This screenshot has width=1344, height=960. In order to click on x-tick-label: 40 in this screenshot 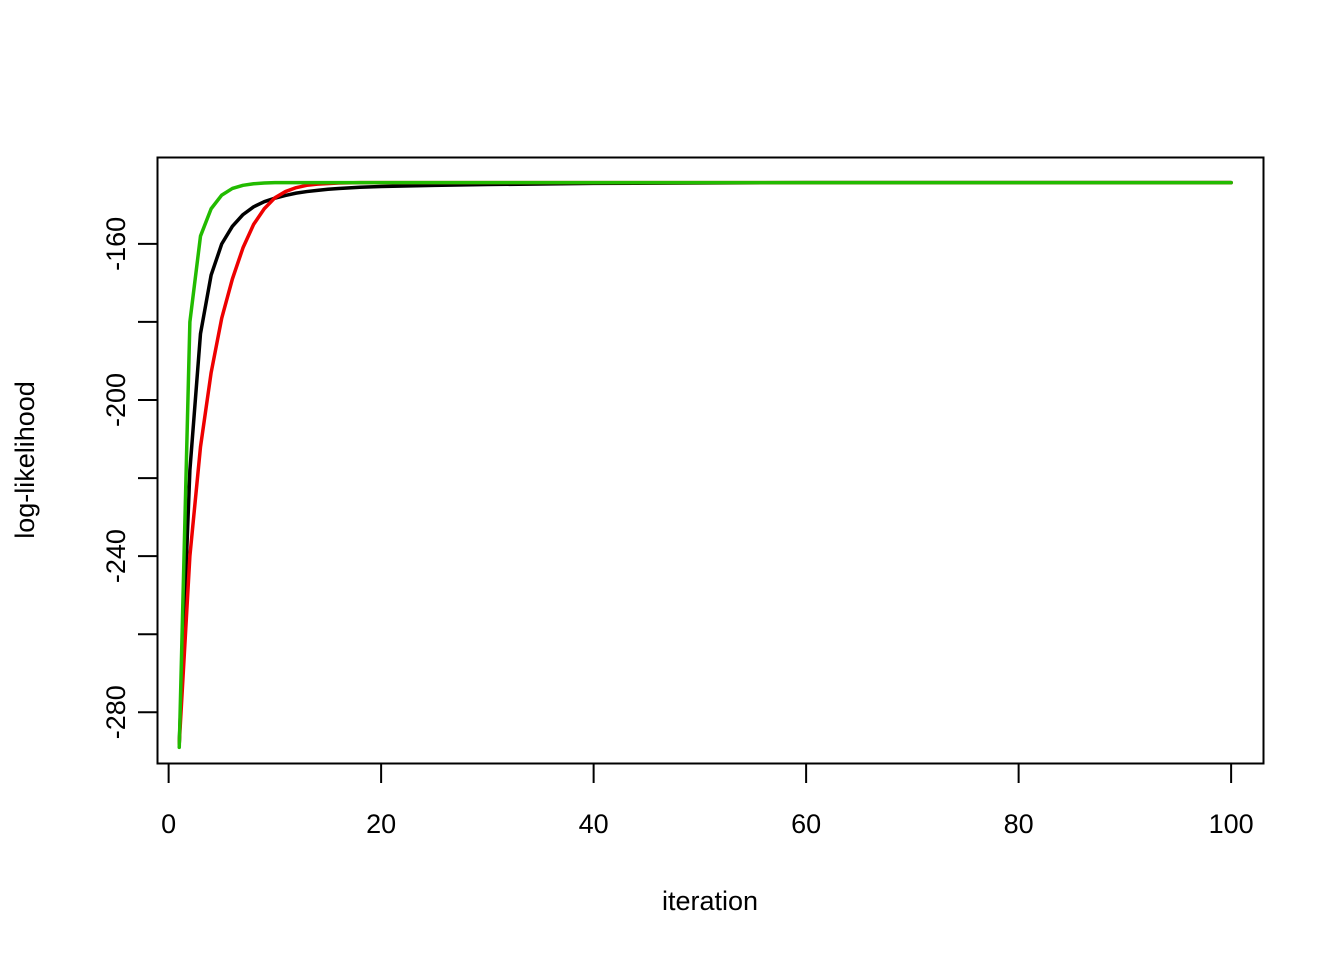, I will do `click(594, 824)`.